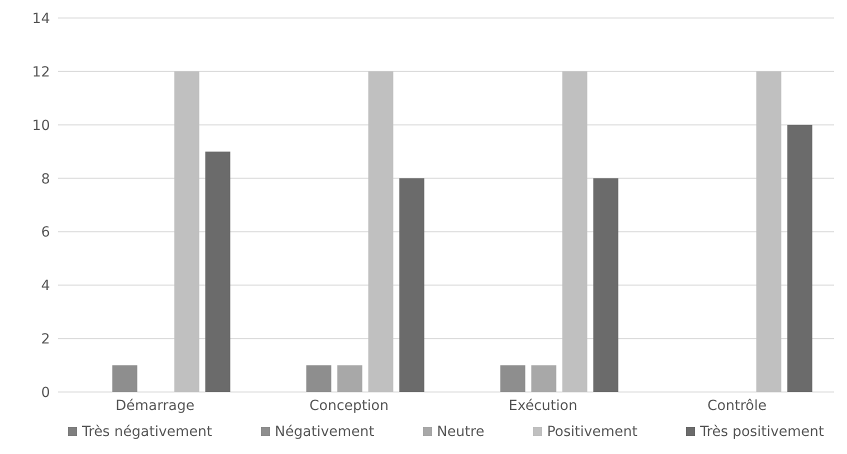  What do you see at coordinates (762, 432) in the screenshot?
I see `legend-label: Très positivement` at bounding box center [762, 432].